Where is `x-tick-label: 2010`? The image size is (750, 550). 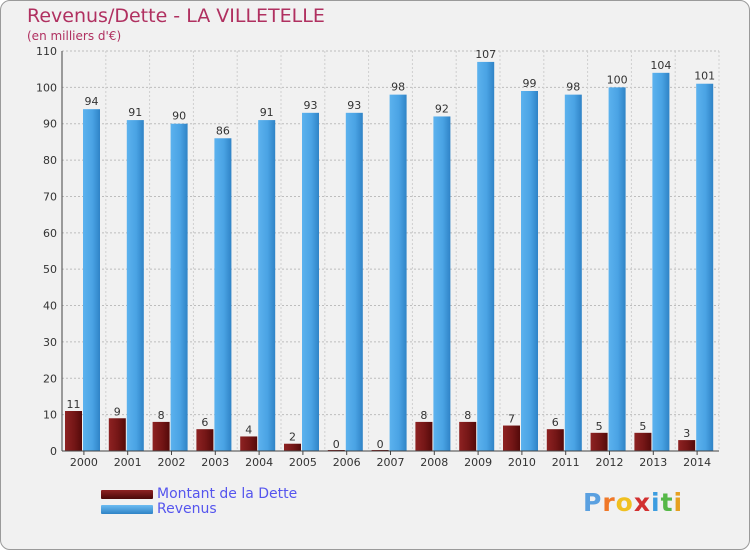 x-tick-label: 2010 is located at coordinates (522, 462).